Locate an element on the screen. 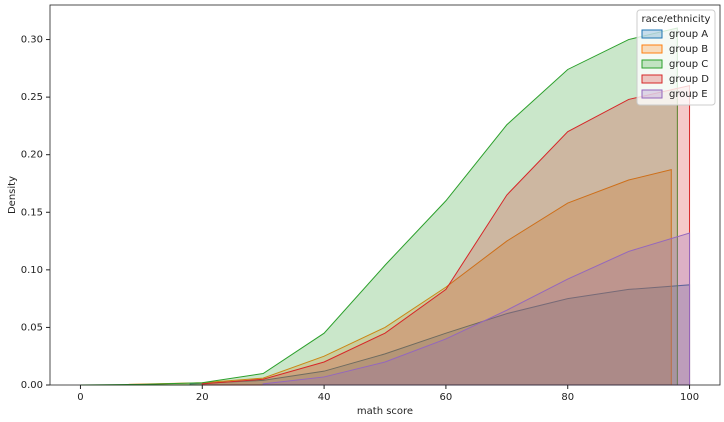 This screenshot has height=422, width=724. legend-title: race/ethnicity is located at coordinates (676, 19).